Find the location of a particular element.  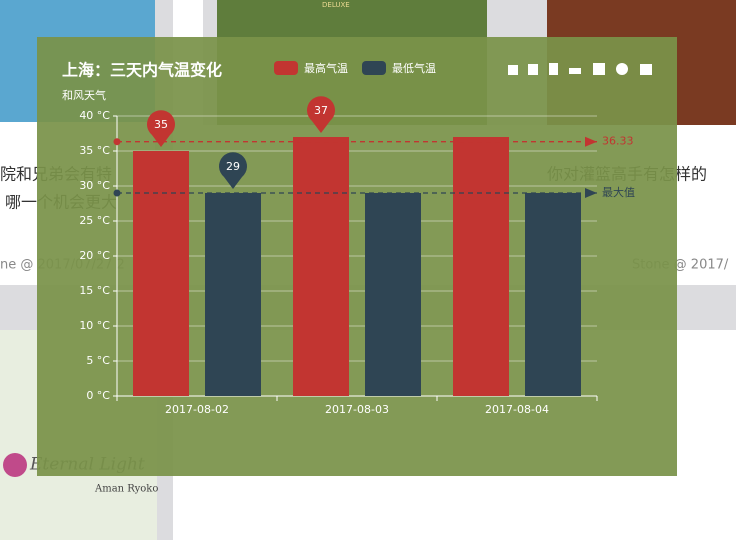

y-tick-label: 5 °C is located at coordinates (98, 360).